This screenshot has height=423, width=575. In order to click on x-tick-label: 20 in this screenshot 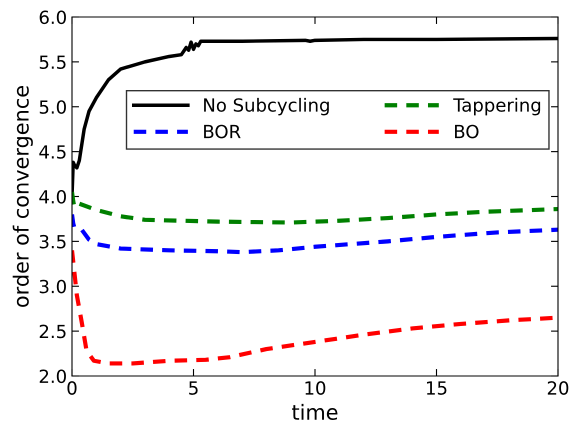, I will do `click(558, 388)`.